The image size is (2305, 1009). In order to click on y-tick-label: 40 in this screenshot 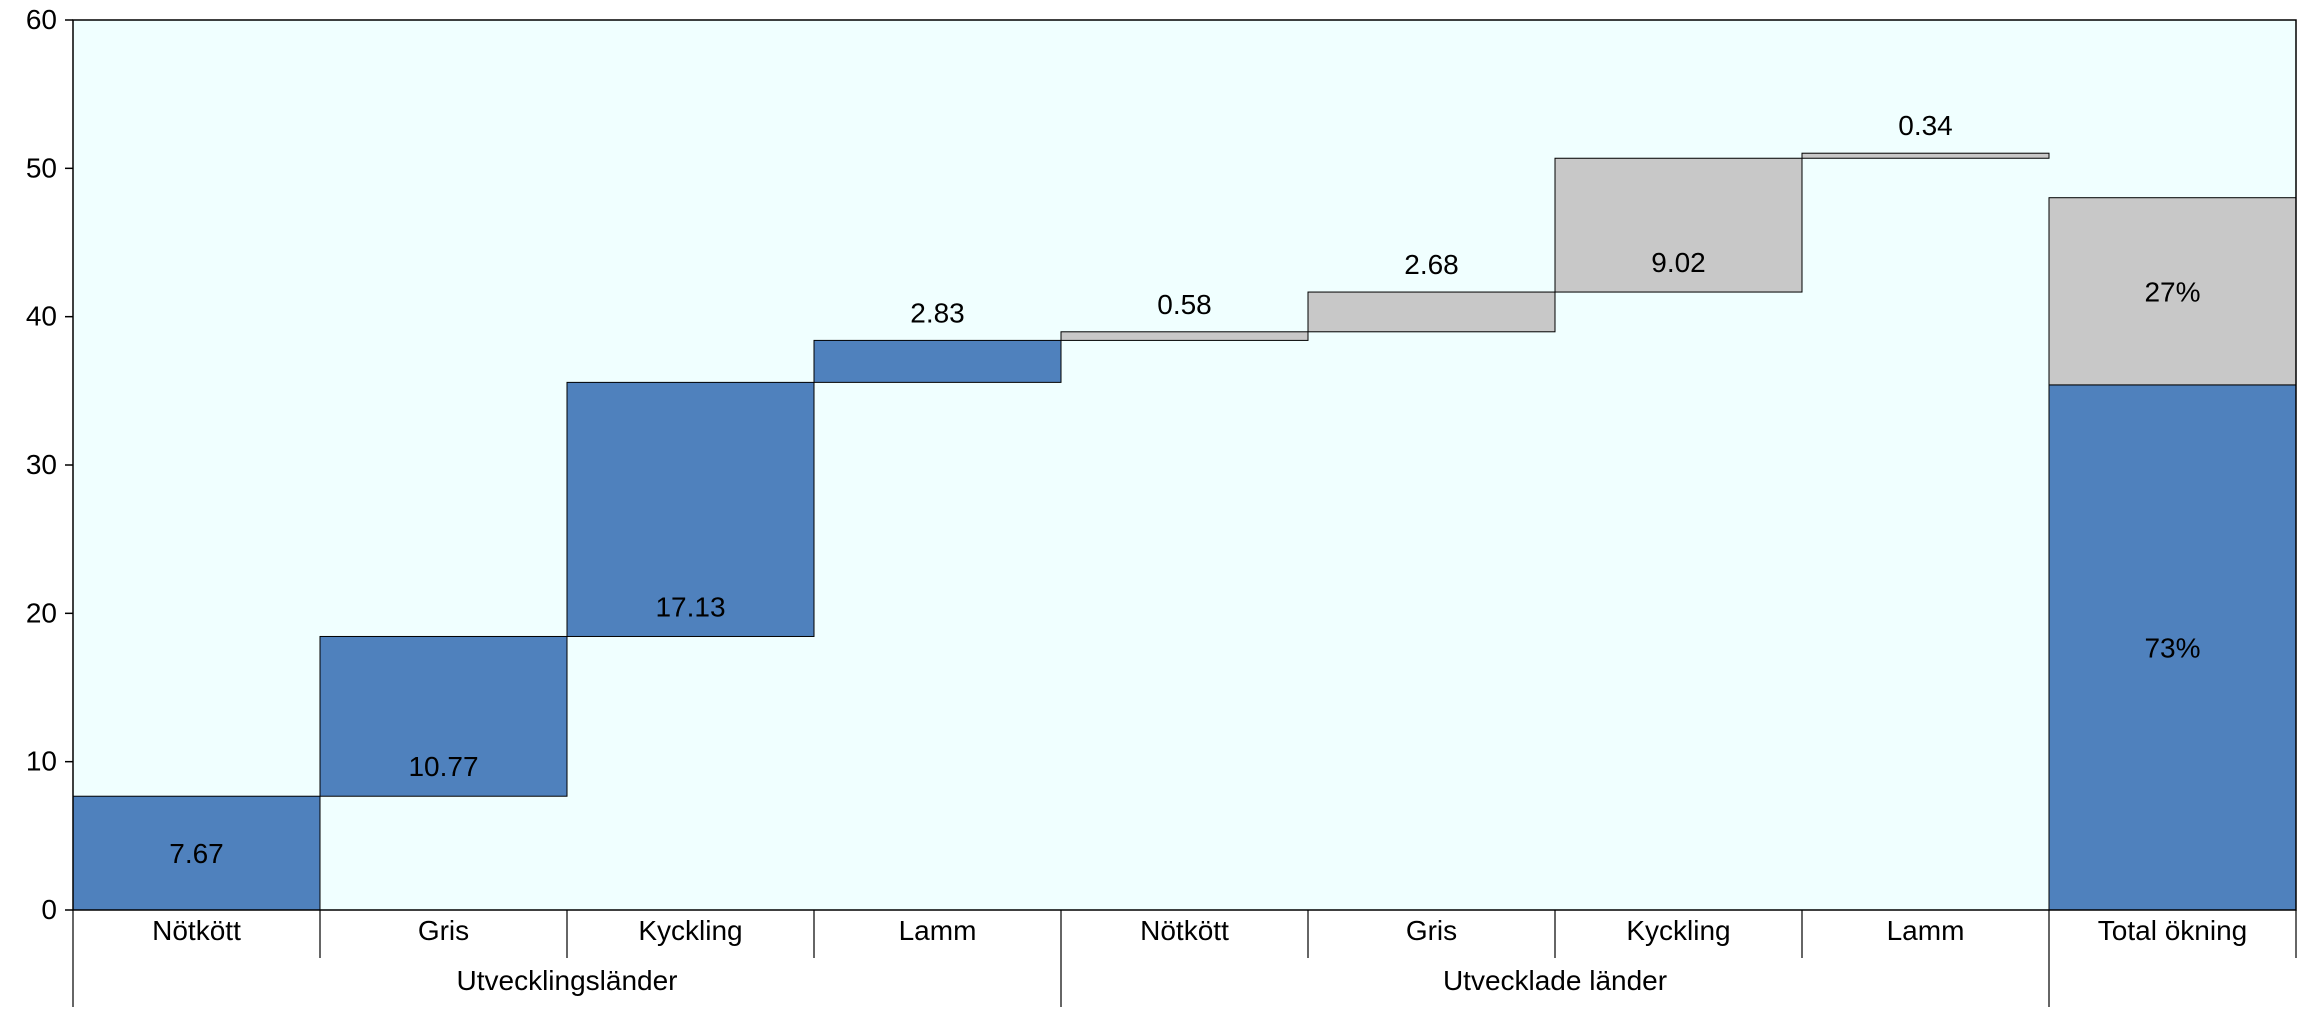, I will do `click(41, 316)`.